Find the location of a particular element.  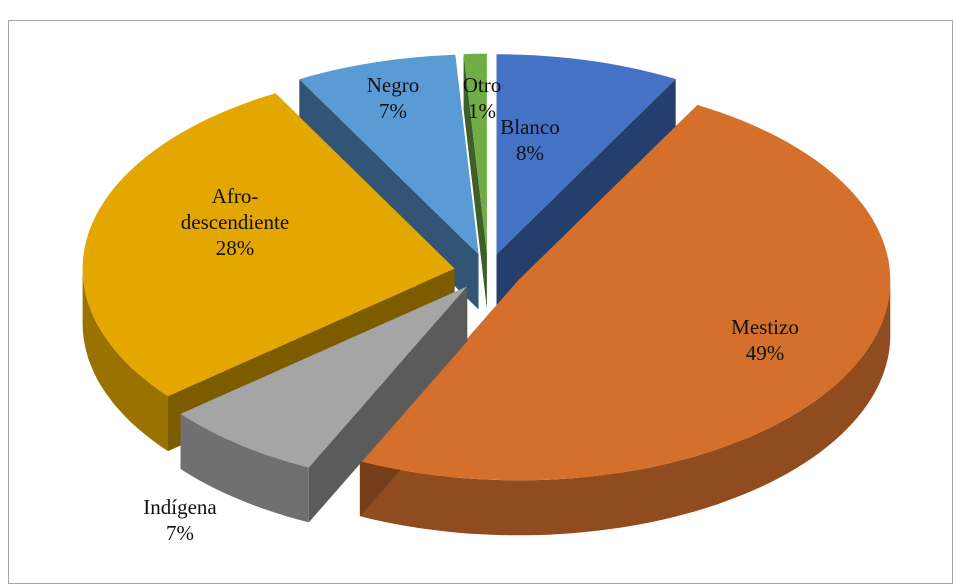

data-label: Indígena 7% is located at coordinates (179, 520).